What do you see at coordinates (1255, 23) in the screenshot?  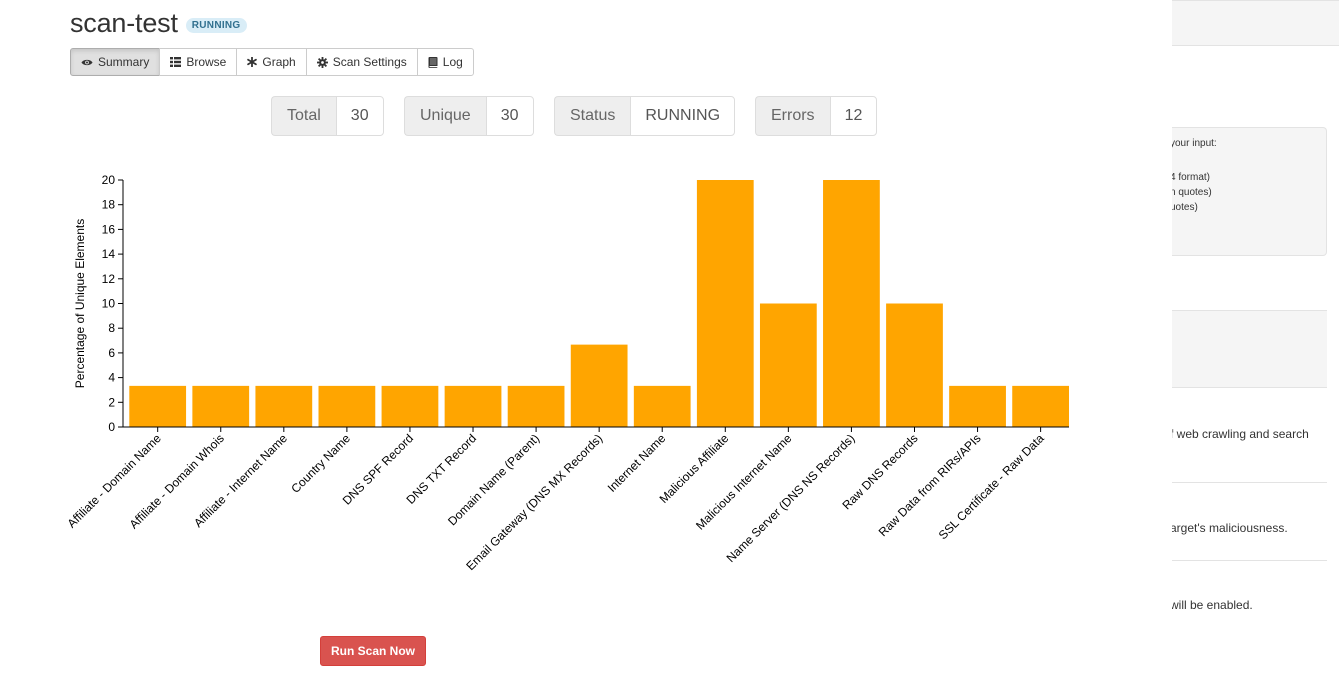 I see `side-header-band` at bounding box center [1255, 23].